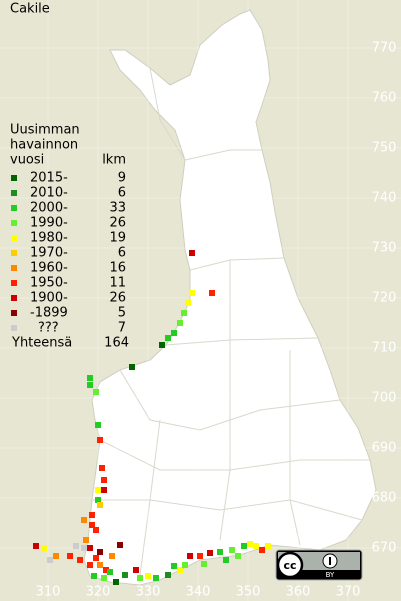 The width and height of the screenshot is (401, 601). Describe the element at coordinates (384, 248) in the screenshot. I see `northing-label: 730` at that location.